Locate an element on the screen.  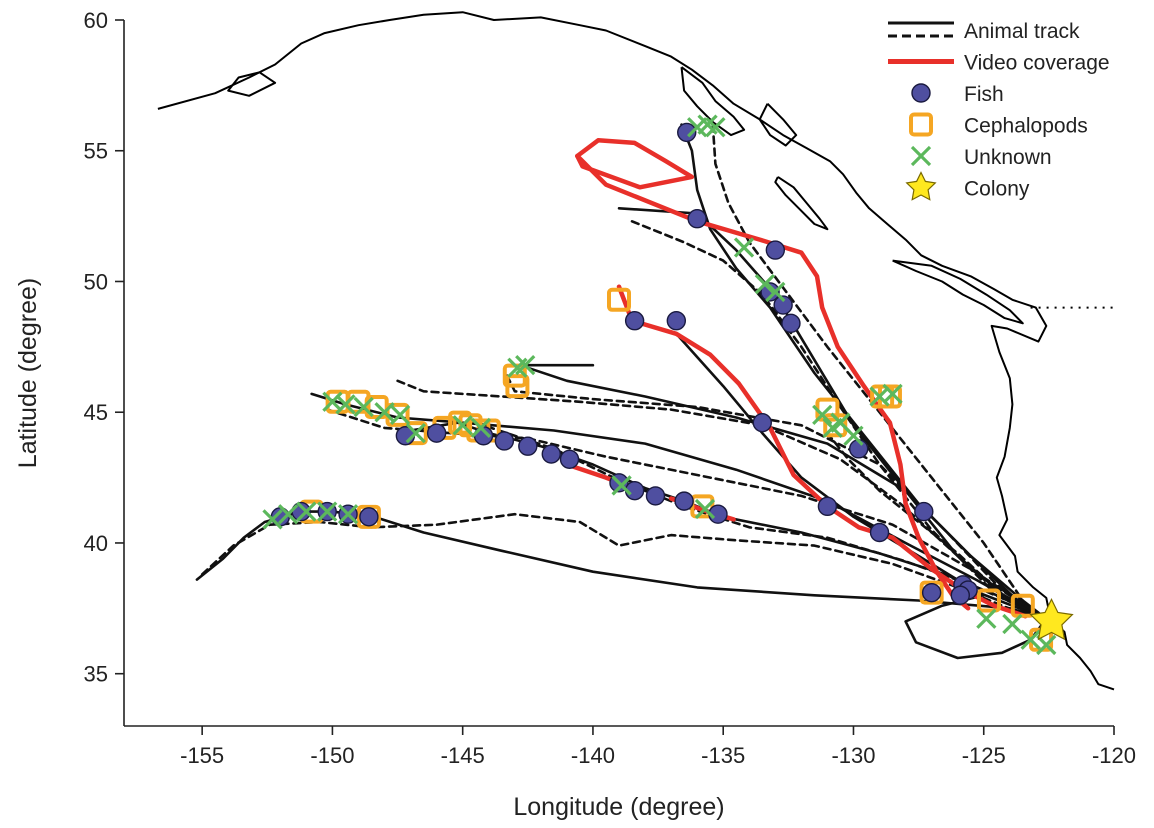
legend-label: Unknown is located at coordinates (1008, 157).